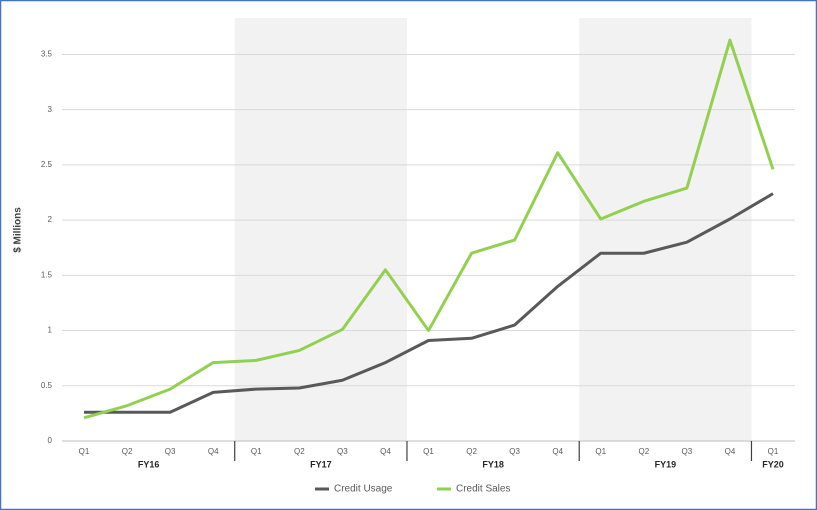  Describe the element at coordinates (149, 464) in the screenshot. I see `group-label: FY16` at that location.